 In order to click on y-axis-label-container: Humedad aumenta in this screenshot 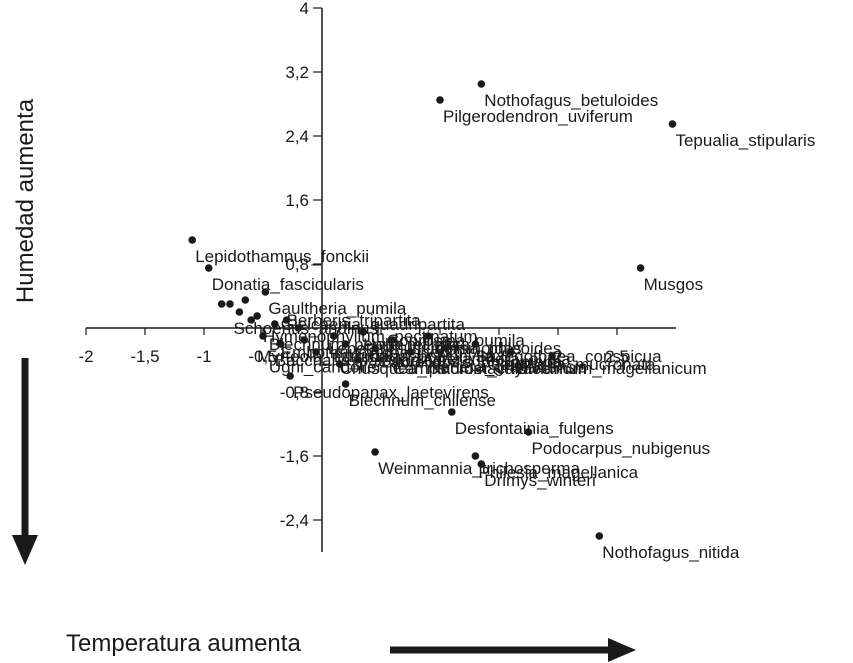, I will do `click(26, 205)`.